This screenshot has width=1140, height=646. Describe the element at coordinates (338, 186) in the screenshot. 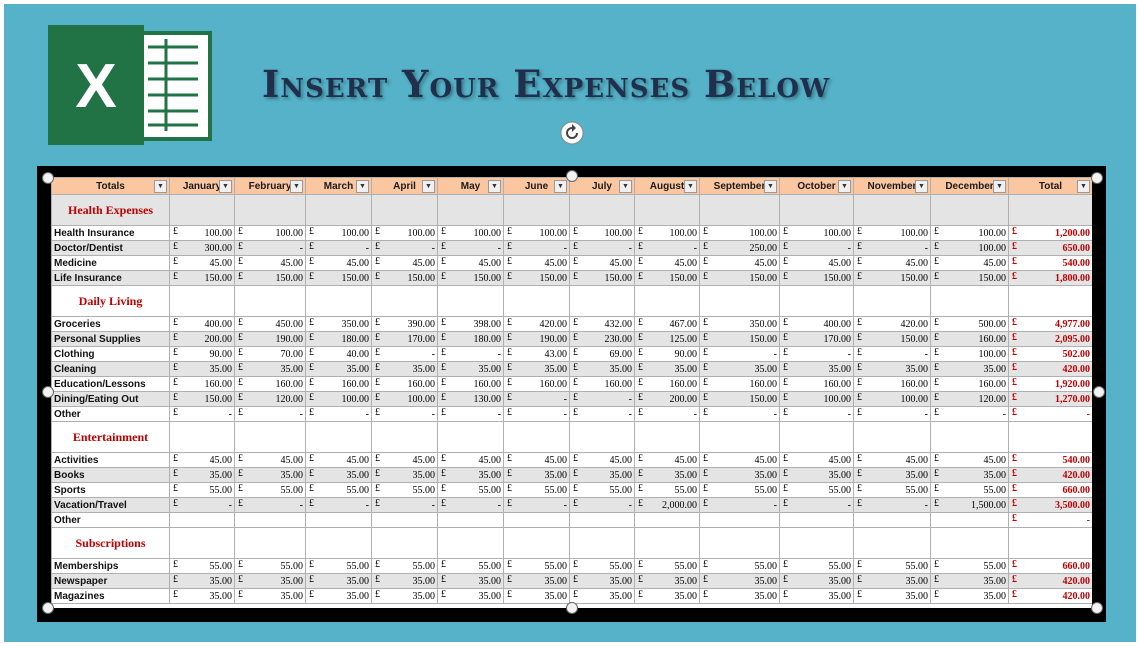

I see `column-header: March ▼` at that location.